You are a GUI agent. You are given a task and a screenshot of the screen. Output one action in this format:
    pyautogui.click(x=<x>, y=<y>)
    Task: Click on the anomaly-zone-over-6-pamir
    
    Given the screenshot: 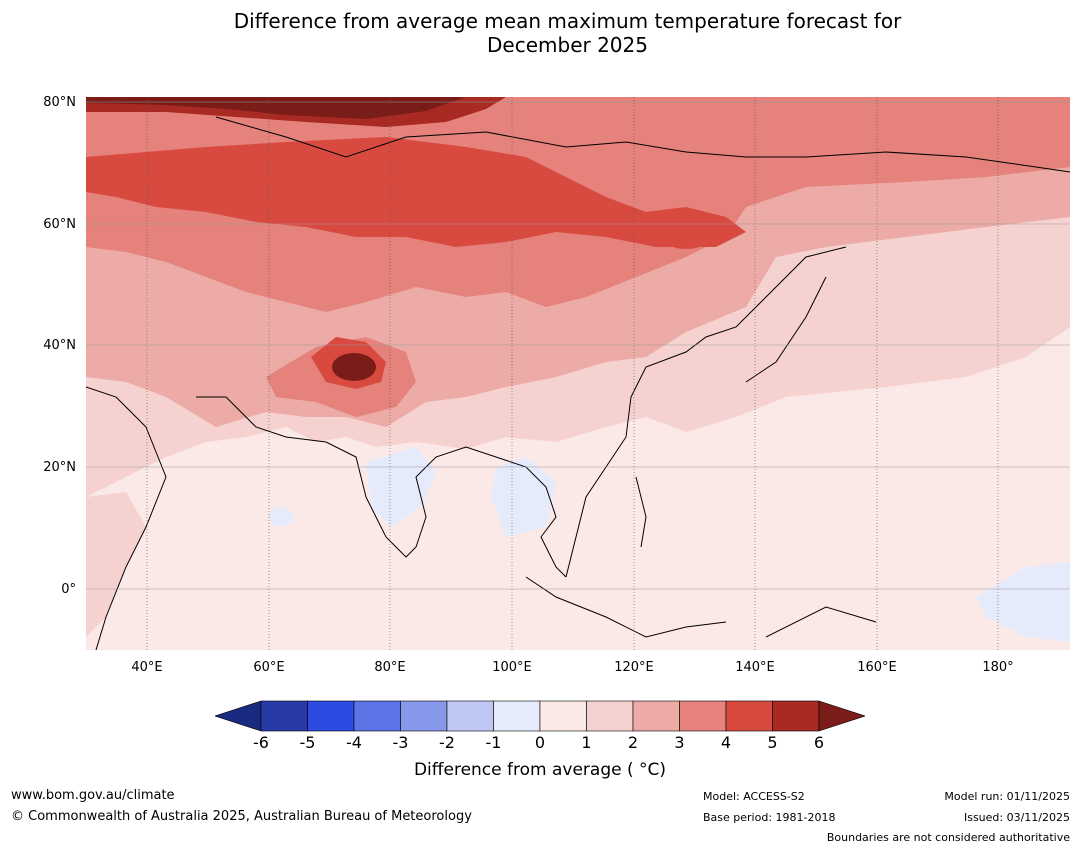 What is the action you would take?
    pyautogui.click(x=354, y=367)
    